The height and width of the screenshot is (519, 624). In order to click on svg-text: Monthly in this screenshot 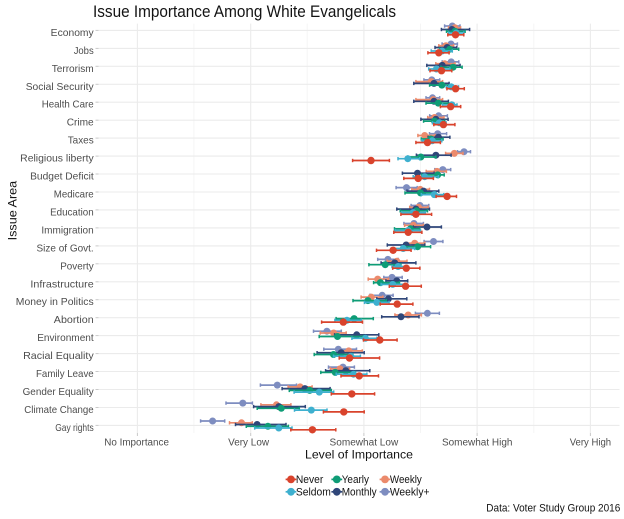, I will do `click(359, 492)`.